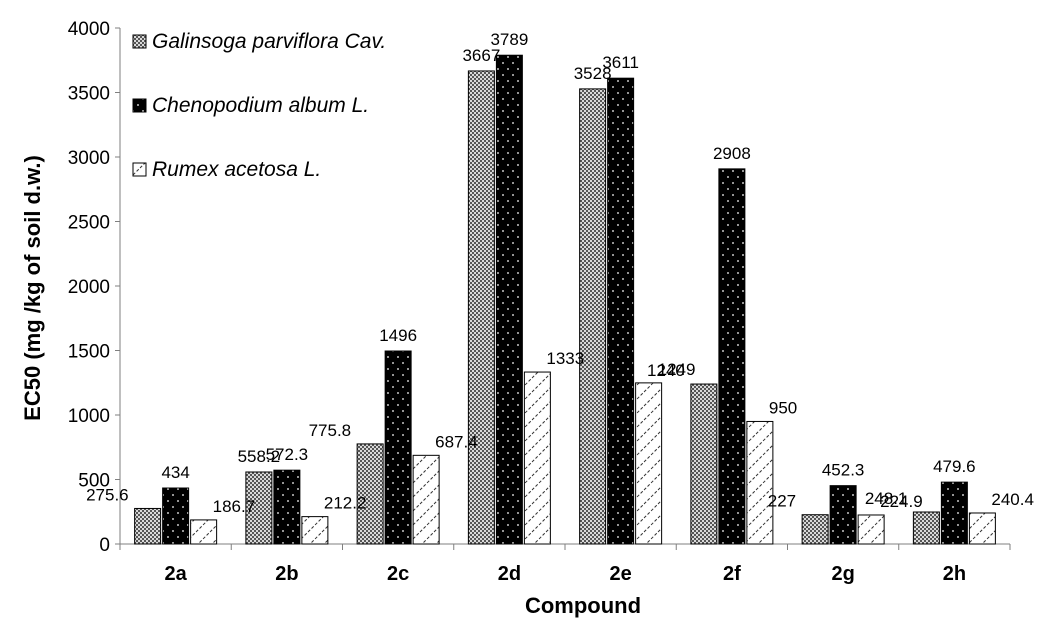 This screenshot has width=1047, height=621. I want to click on y-tick-label: 4000, so click(89, 29).